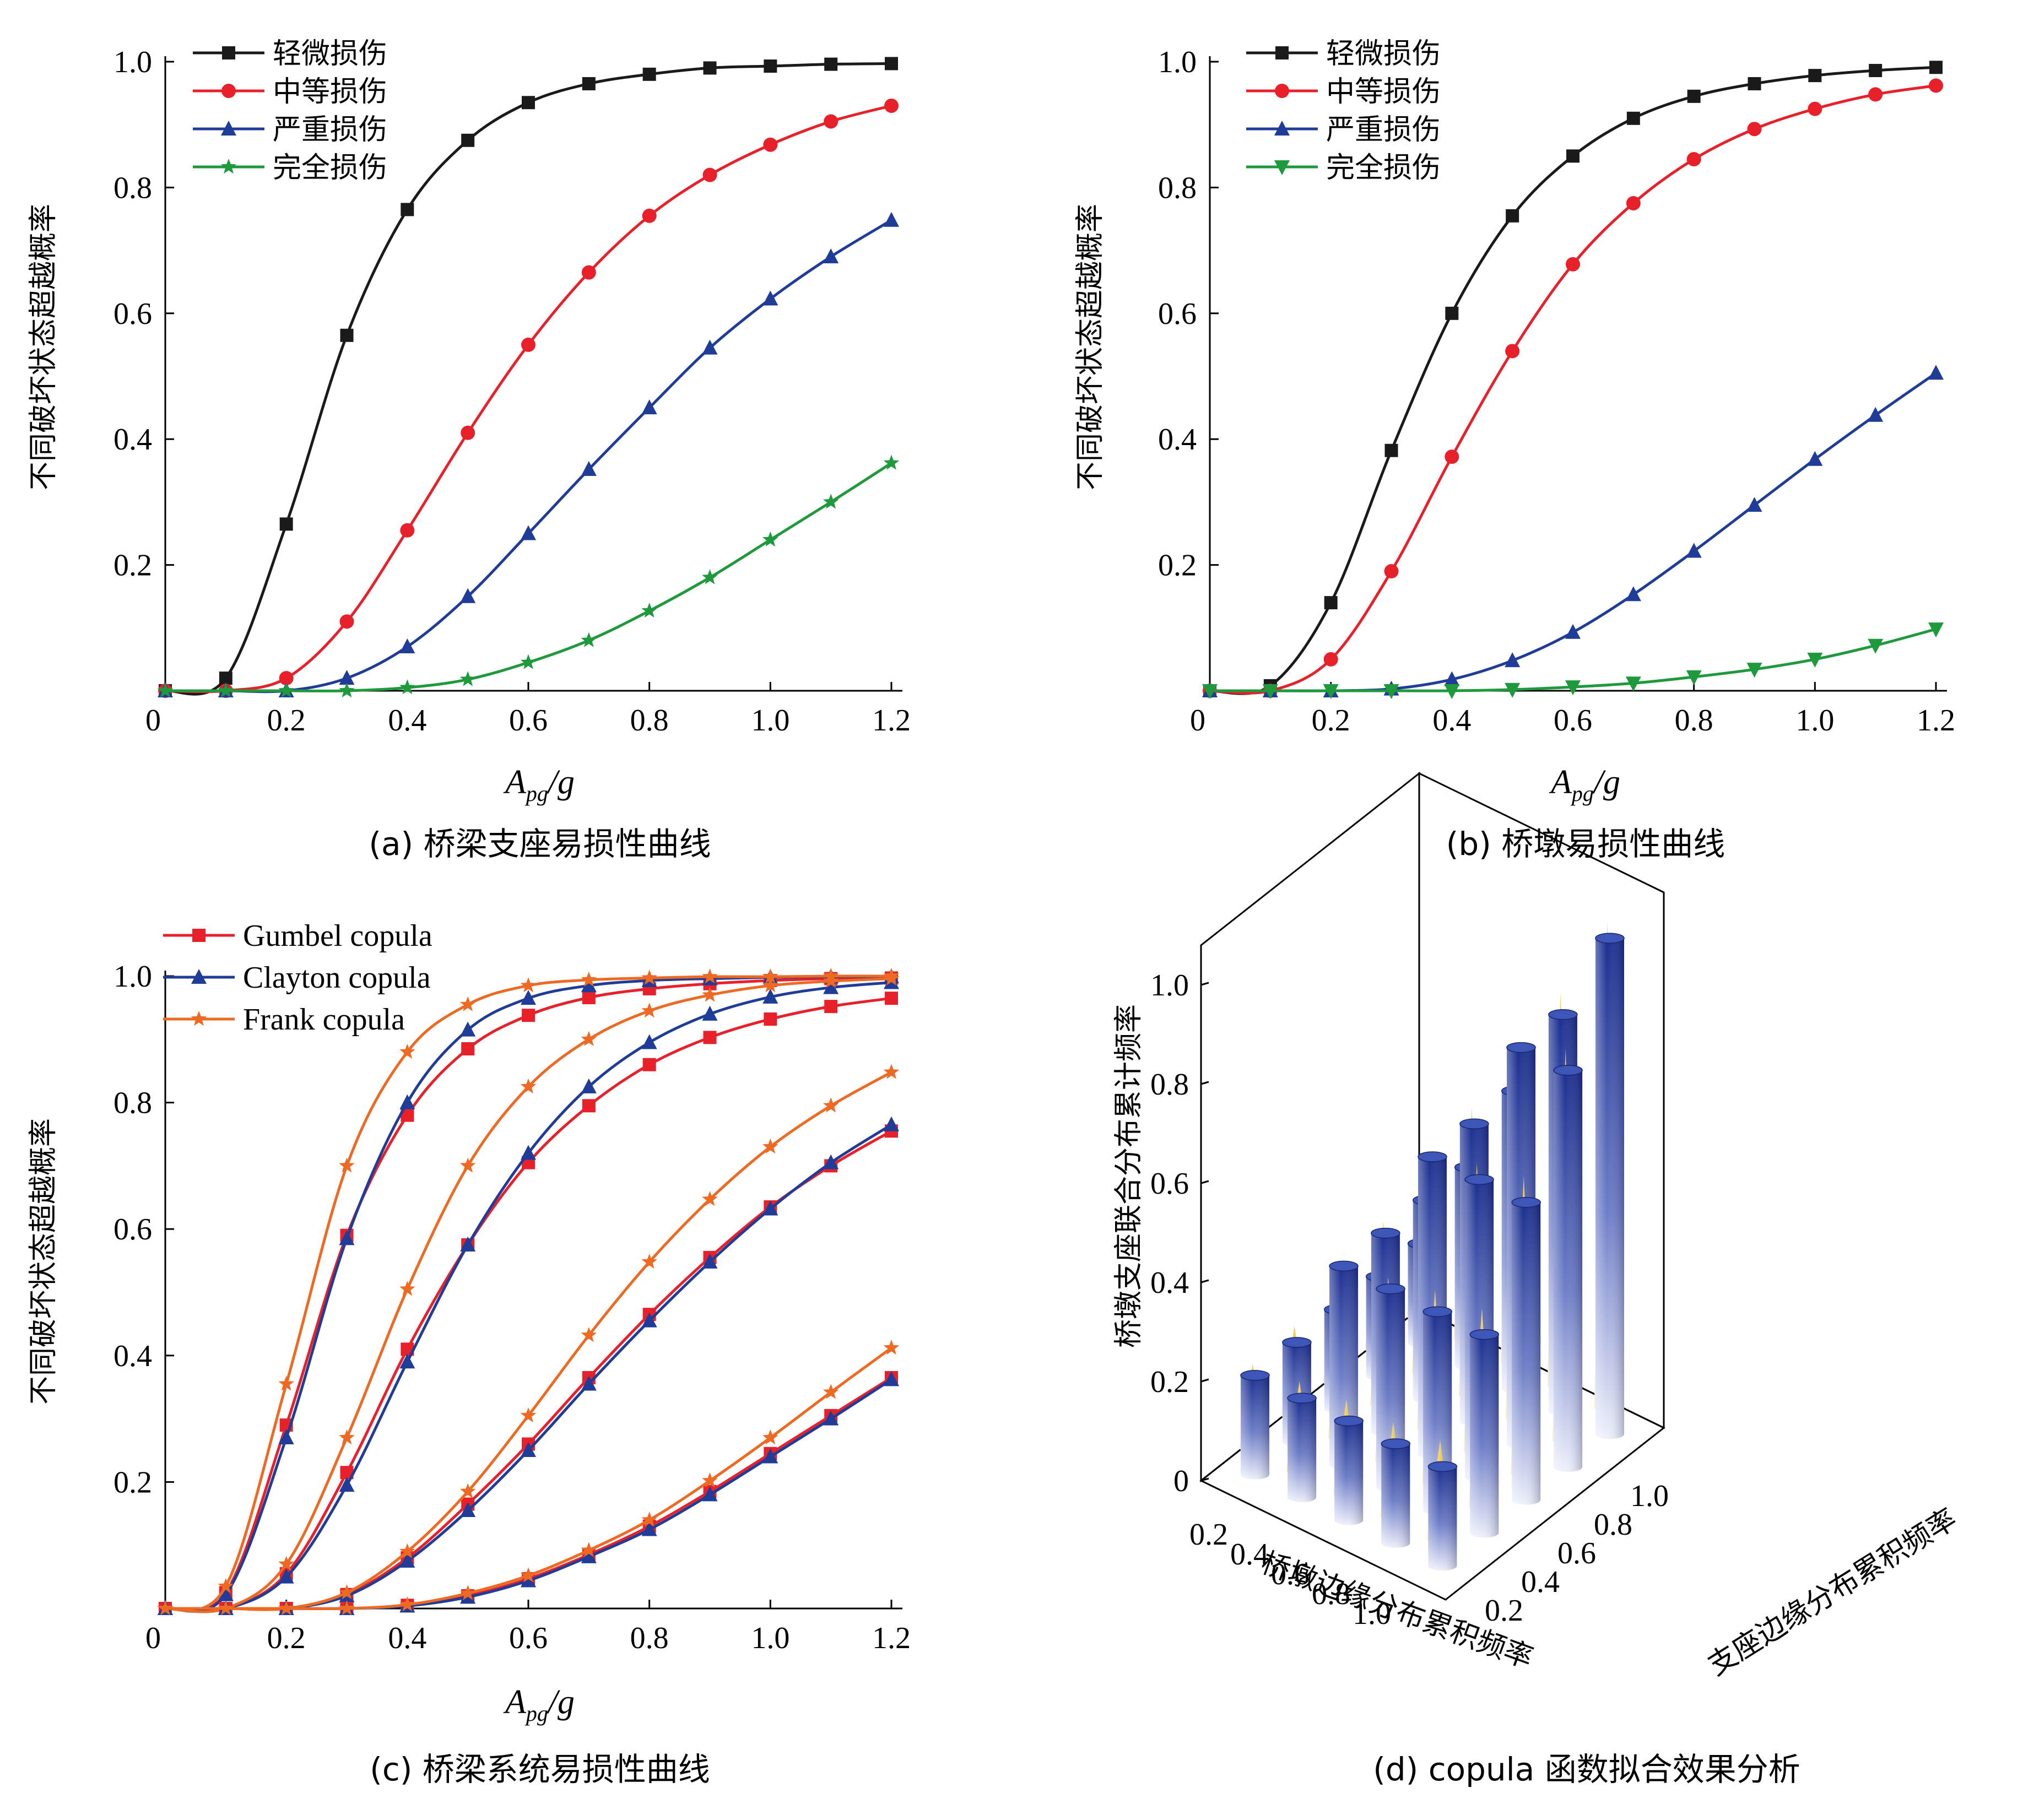 Image resolution: width=2023 pixels, height=1820 pixels. What do you see at coordinates (228, 52) in the screenshot?
I see `a-legend-marker` at bounding box center [228, 52].